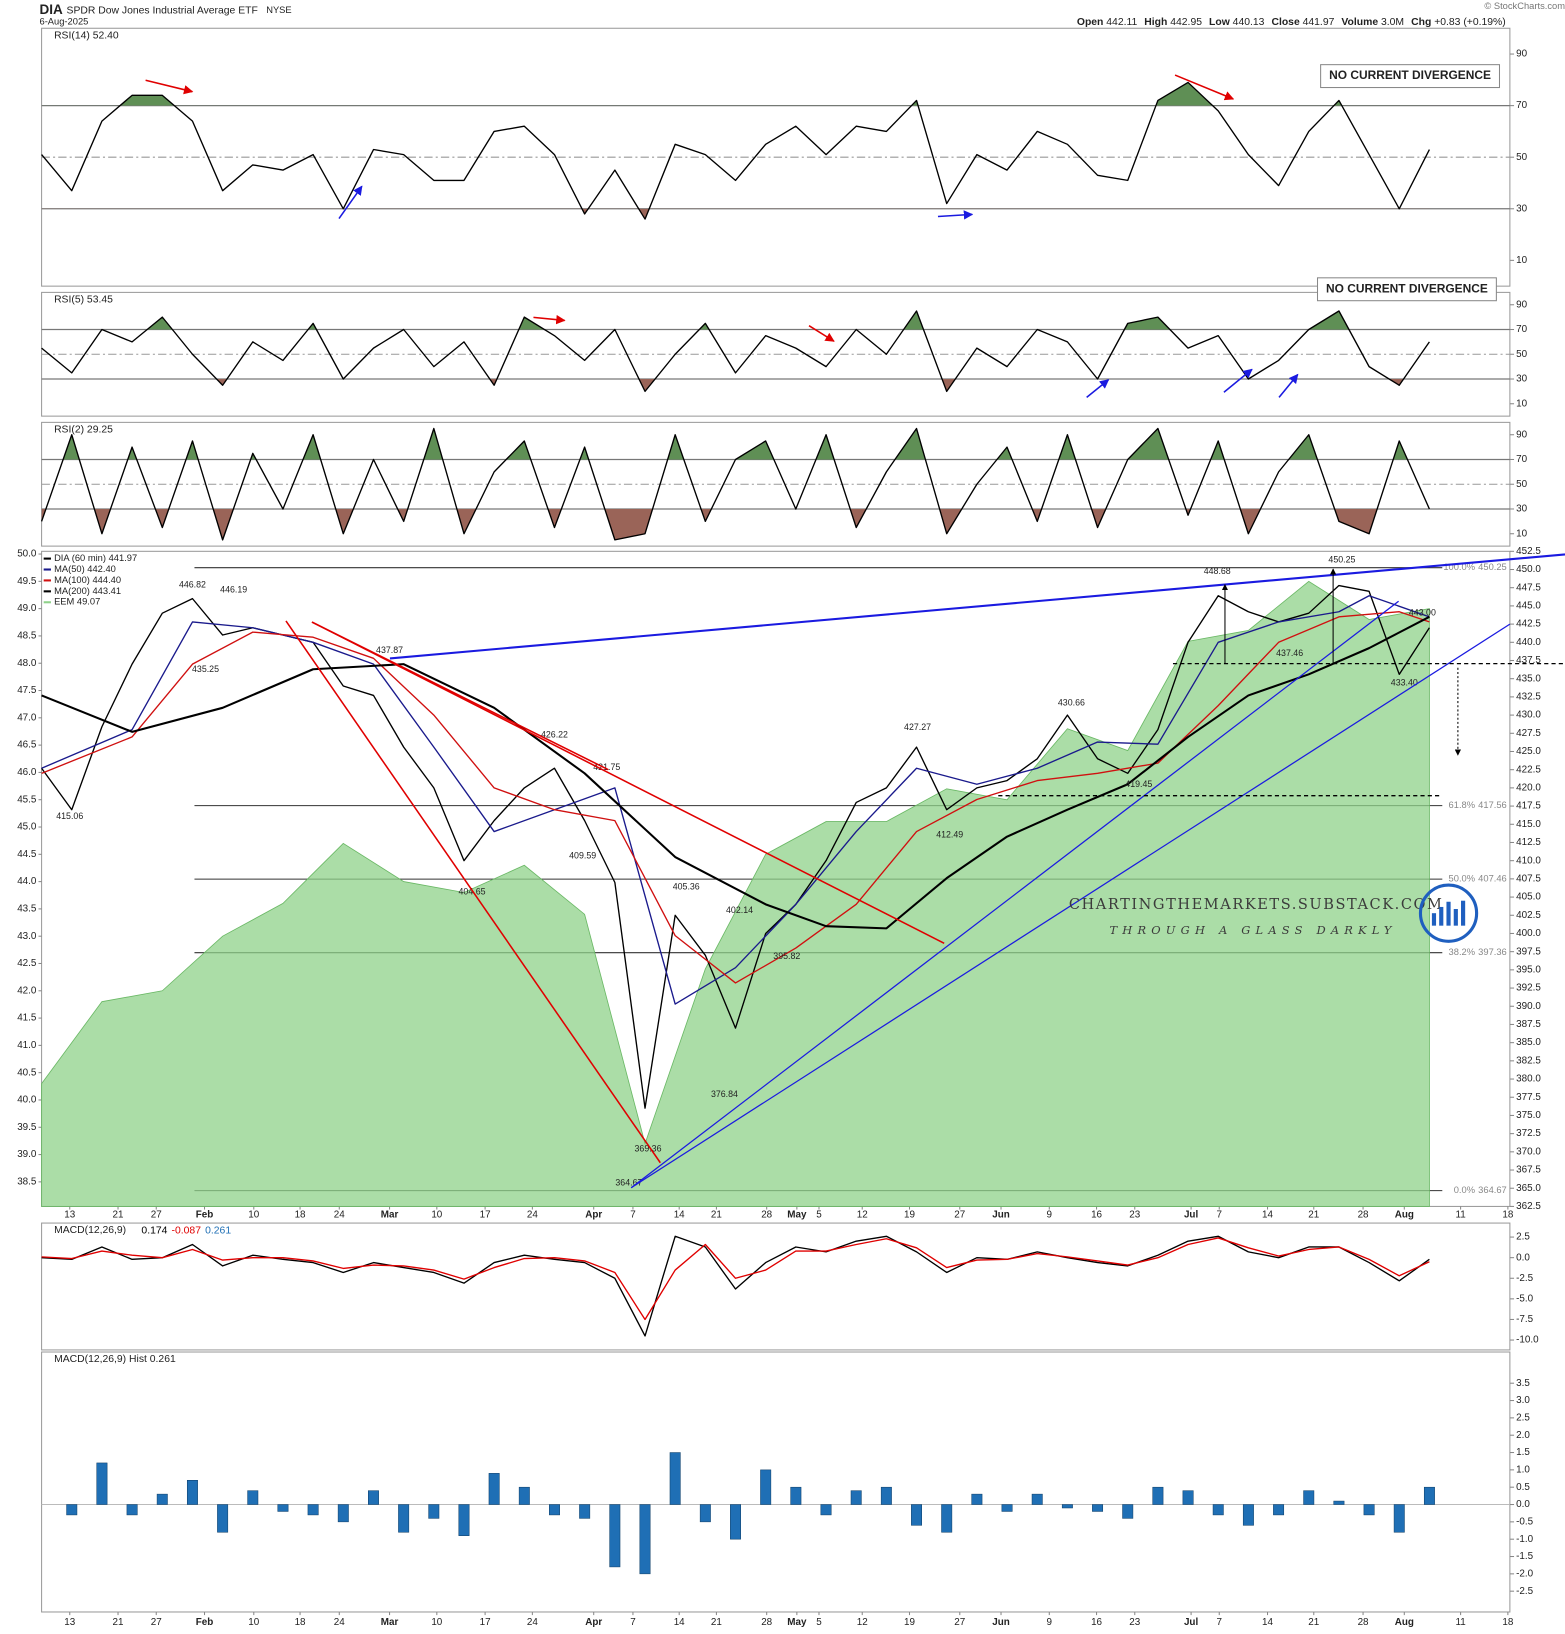  I want to click on y-tick-label: 397.5, so click(1528, 951).